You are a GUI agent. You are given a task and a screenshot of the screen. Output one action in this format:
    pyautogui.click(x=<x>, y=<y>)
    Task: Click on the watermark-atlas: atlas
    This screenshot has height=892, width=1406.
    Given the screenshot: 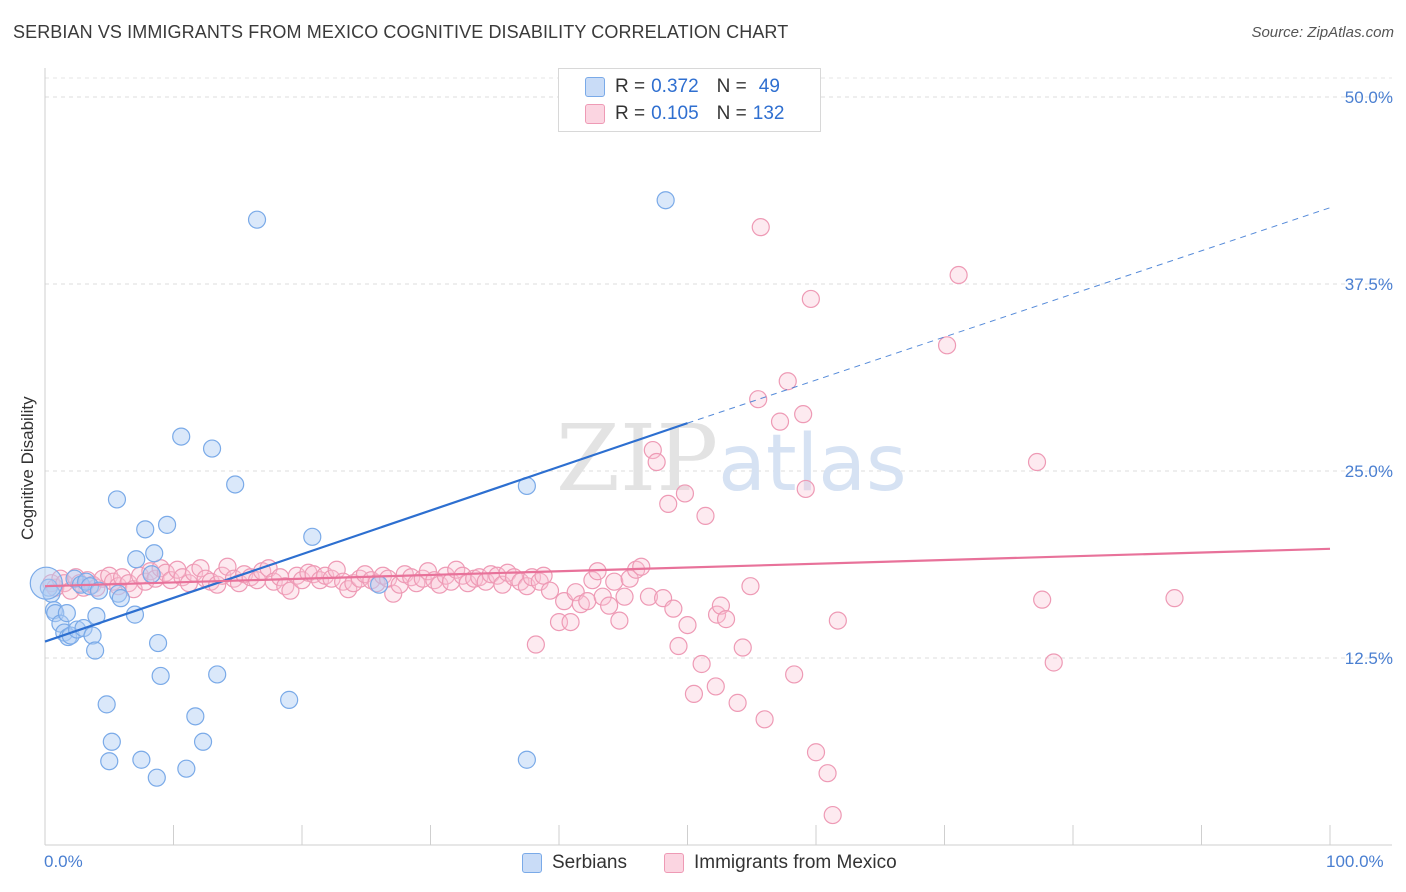 What is the action you would take?
    pyautogui.click(x=812, y=464)
    